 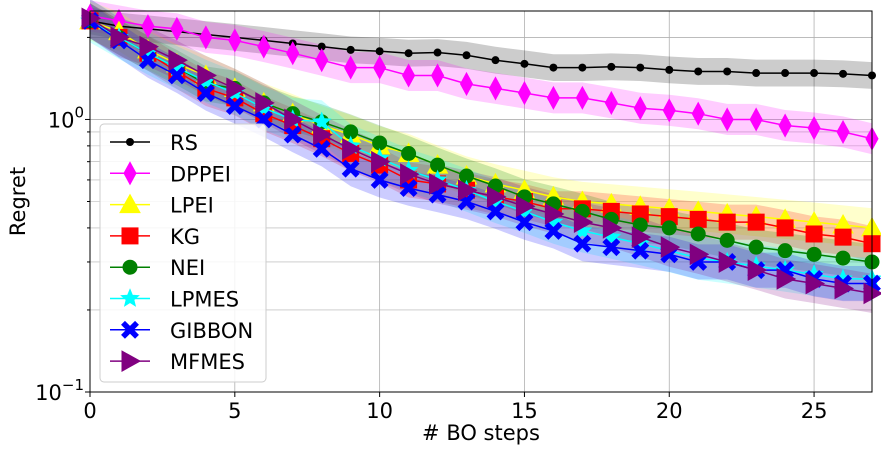 What do you see at coordinates (183, 253) in the screenshot?
I see `legend: RS DPPEI LPEI KG NEI LPMES GIBBON MFMES` at bounding box center [183, 253].